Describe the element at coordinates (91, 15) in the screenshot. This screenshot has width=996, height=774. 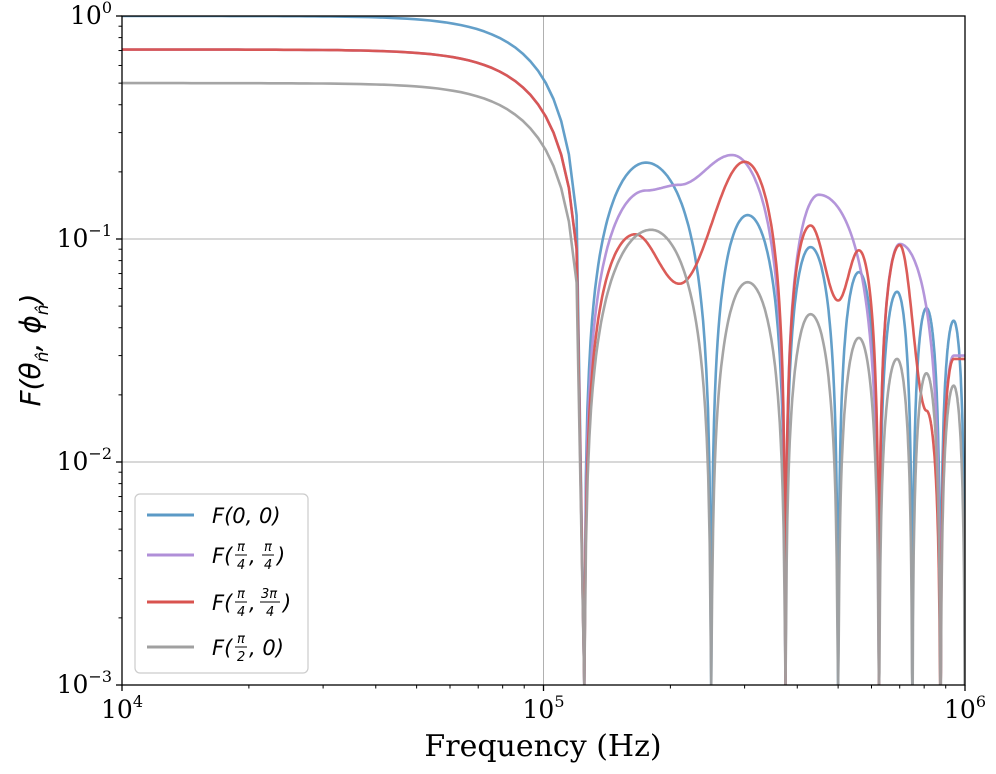
I see `y-tick-label: 10⁰` at that location.